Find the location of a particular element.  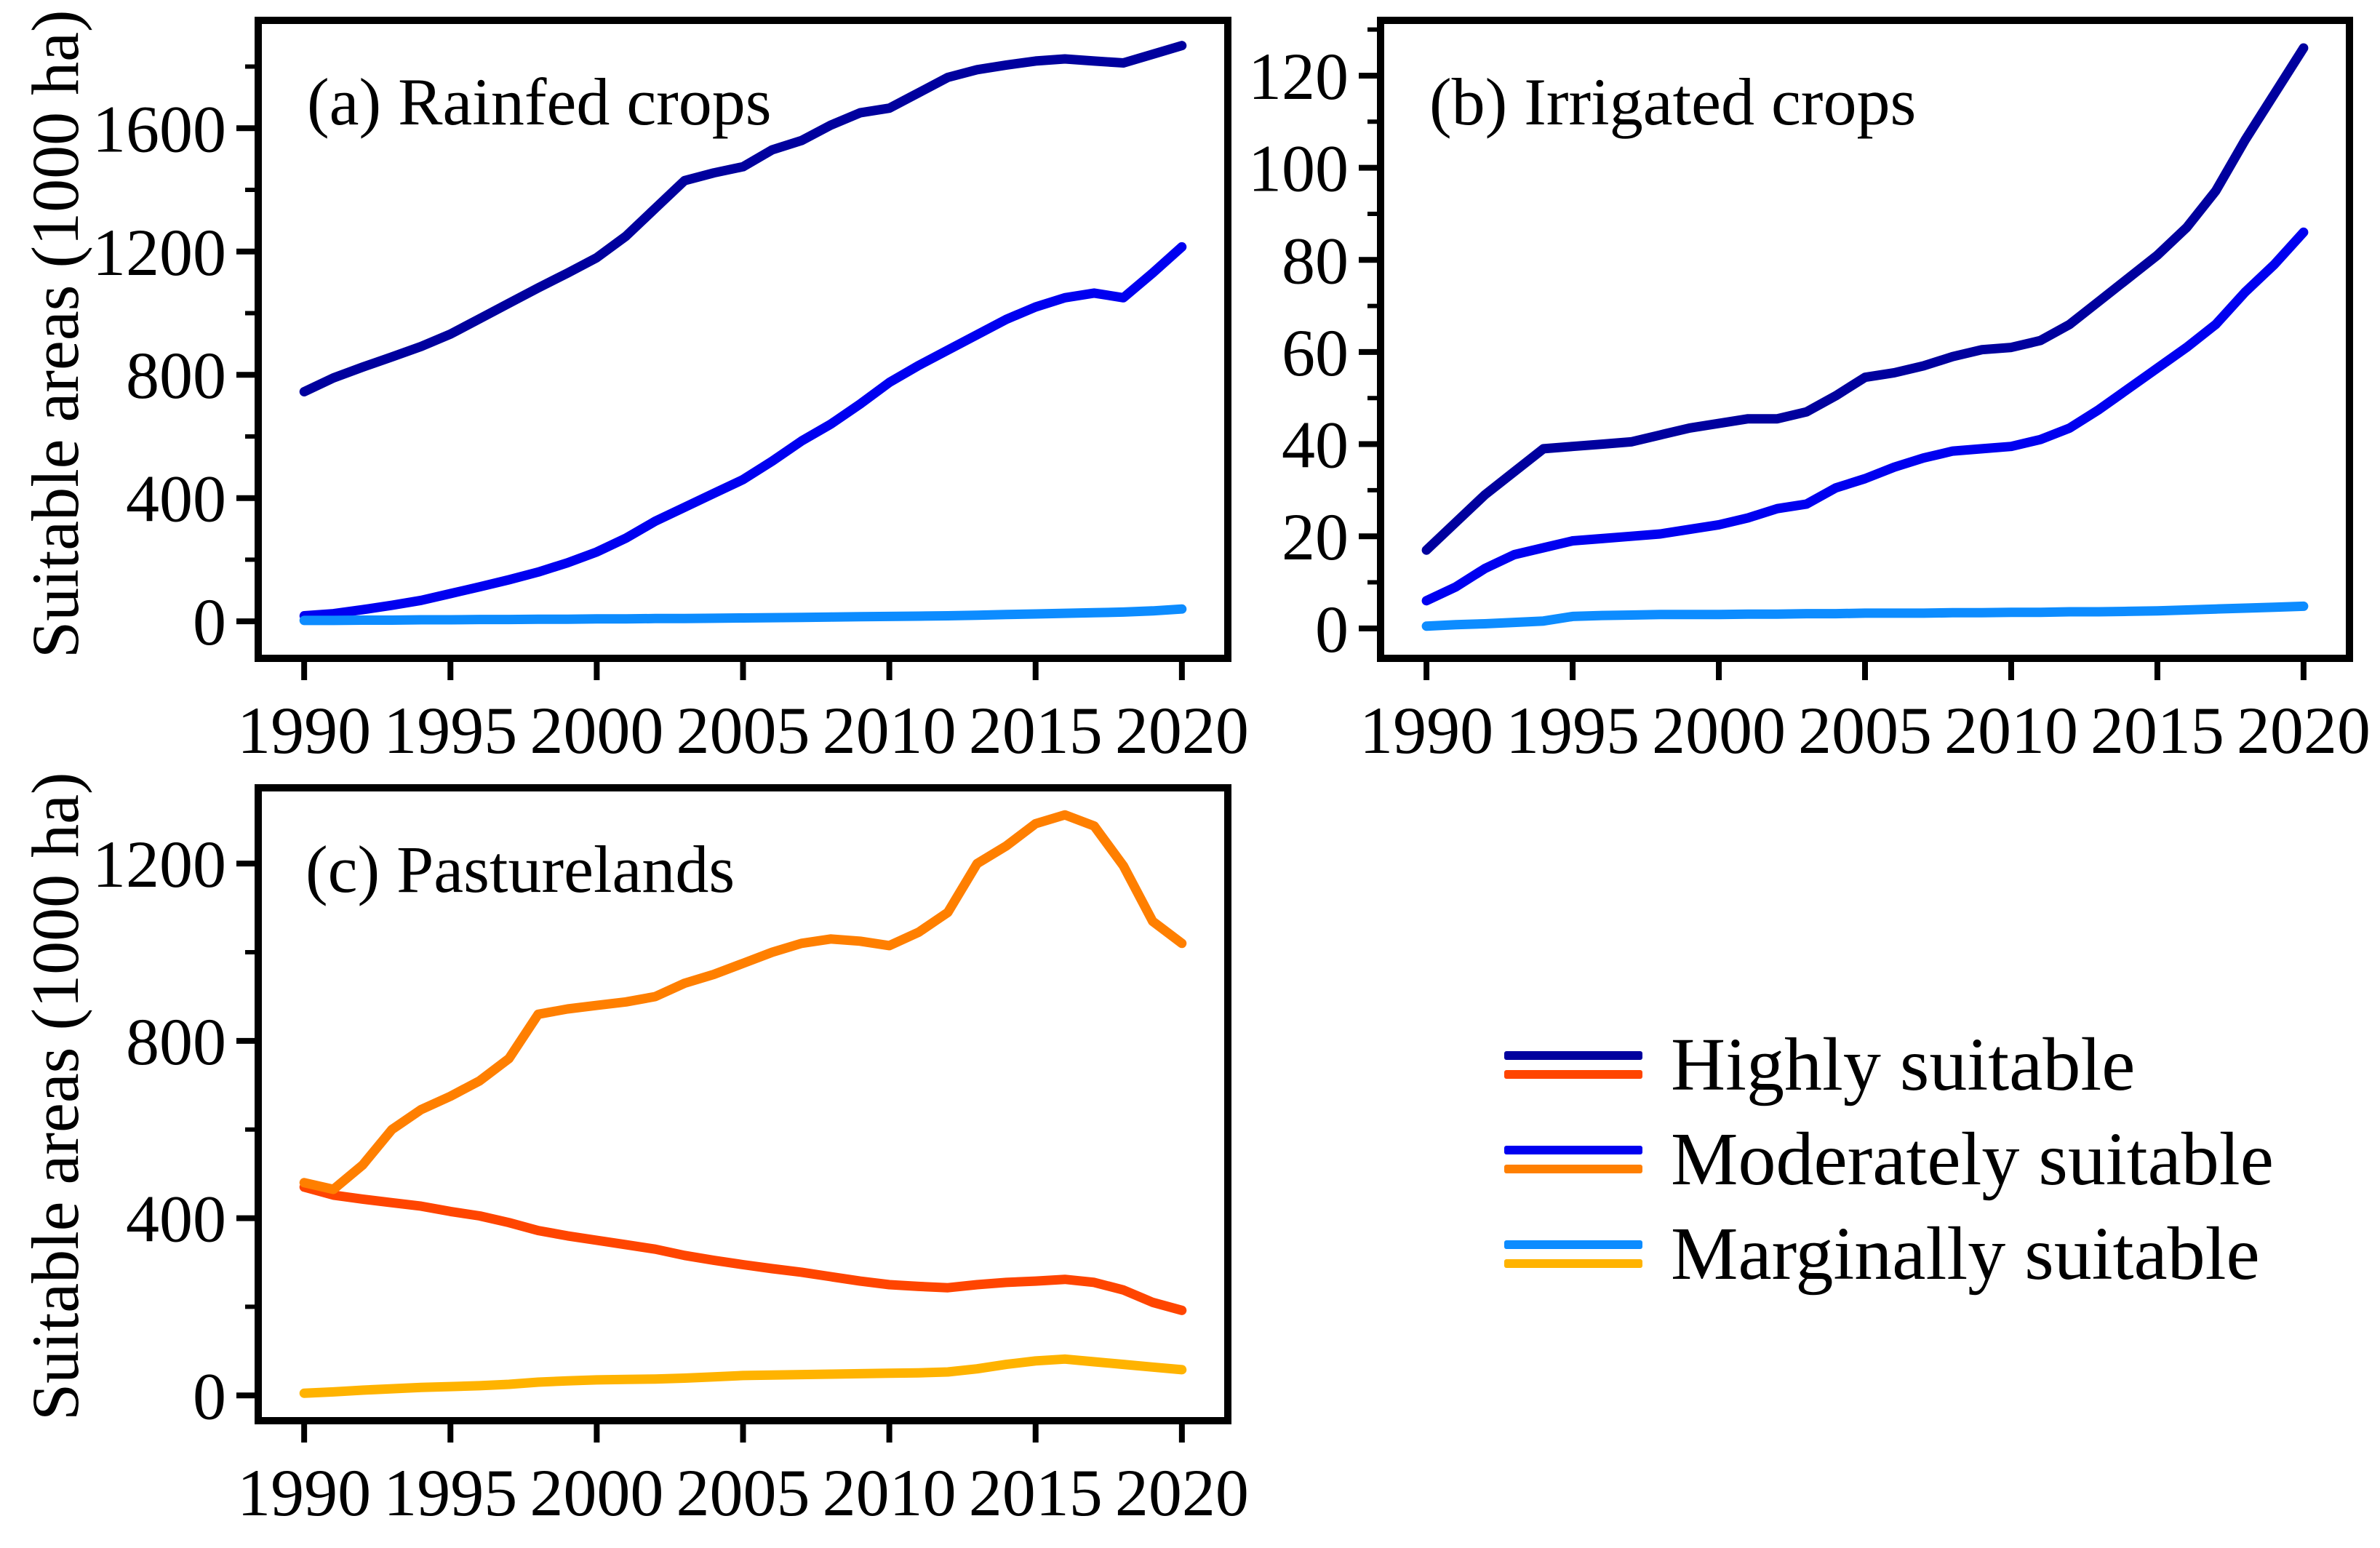

legend-row-marginally: Marginally suitable is located at coordinates (1889, 1254).